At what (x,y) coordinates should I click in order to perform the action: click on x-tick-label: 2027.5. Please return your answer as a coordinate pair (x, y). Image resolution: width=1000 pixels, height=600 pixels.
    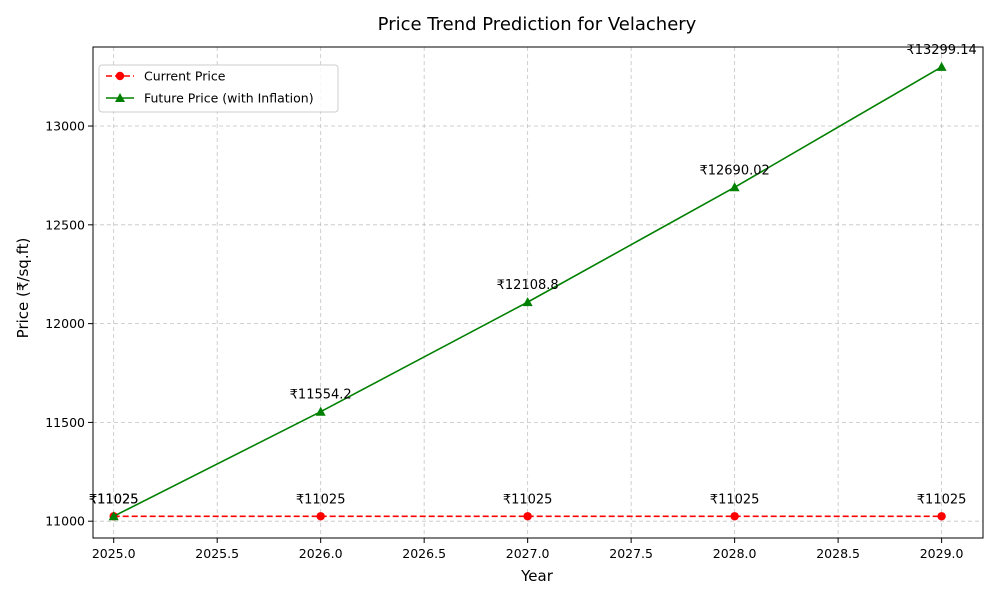
    Looking at the image, I should click on (631, 553).